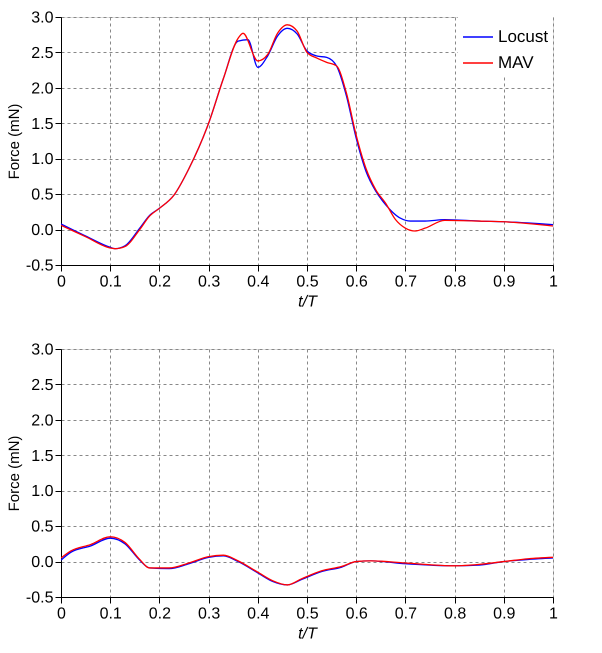 This screenshot has height=653, width=602. Describe the element at coordinates (516, 62) in the screenshot. I see `legend-label: MAV` at that location.